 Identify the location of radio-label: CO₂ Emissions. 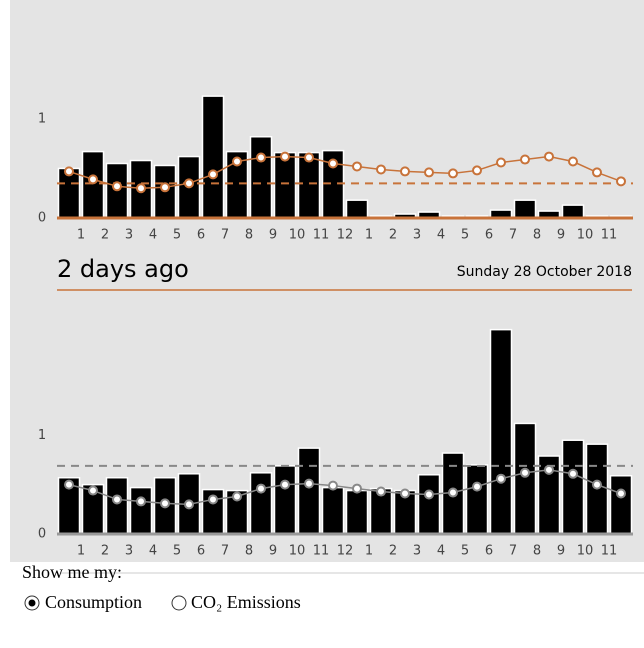
(246, 602).